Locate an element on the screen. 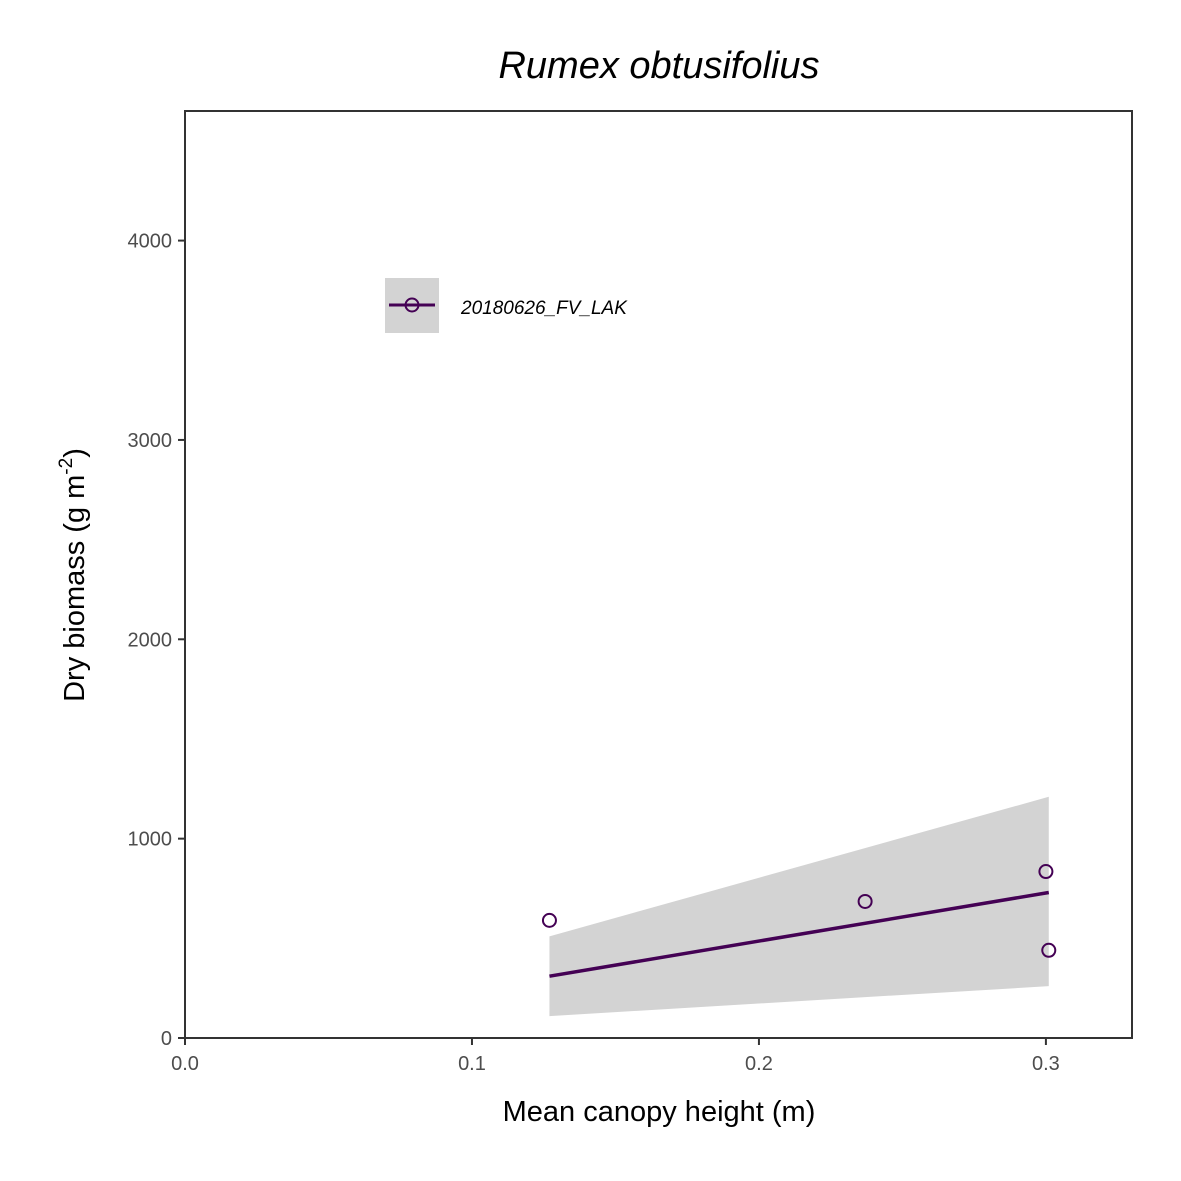 The height and width of the screenshot is (1181, 1181). y-axis-title-exponent: -2 is located at coordinates (66, 466).